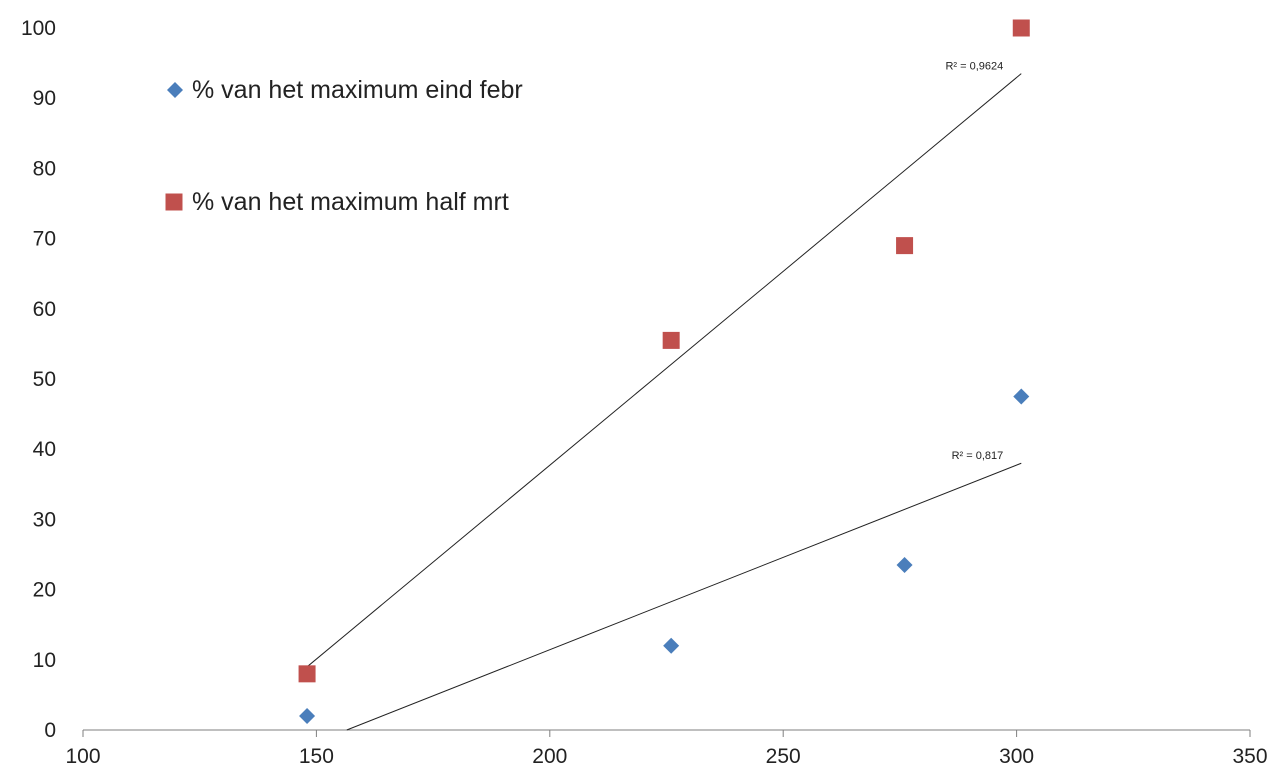  What do you see at coordinates (44, 660) in the screenshot?
I see `y-tick-label: 10` at bounding box center [44, 660].